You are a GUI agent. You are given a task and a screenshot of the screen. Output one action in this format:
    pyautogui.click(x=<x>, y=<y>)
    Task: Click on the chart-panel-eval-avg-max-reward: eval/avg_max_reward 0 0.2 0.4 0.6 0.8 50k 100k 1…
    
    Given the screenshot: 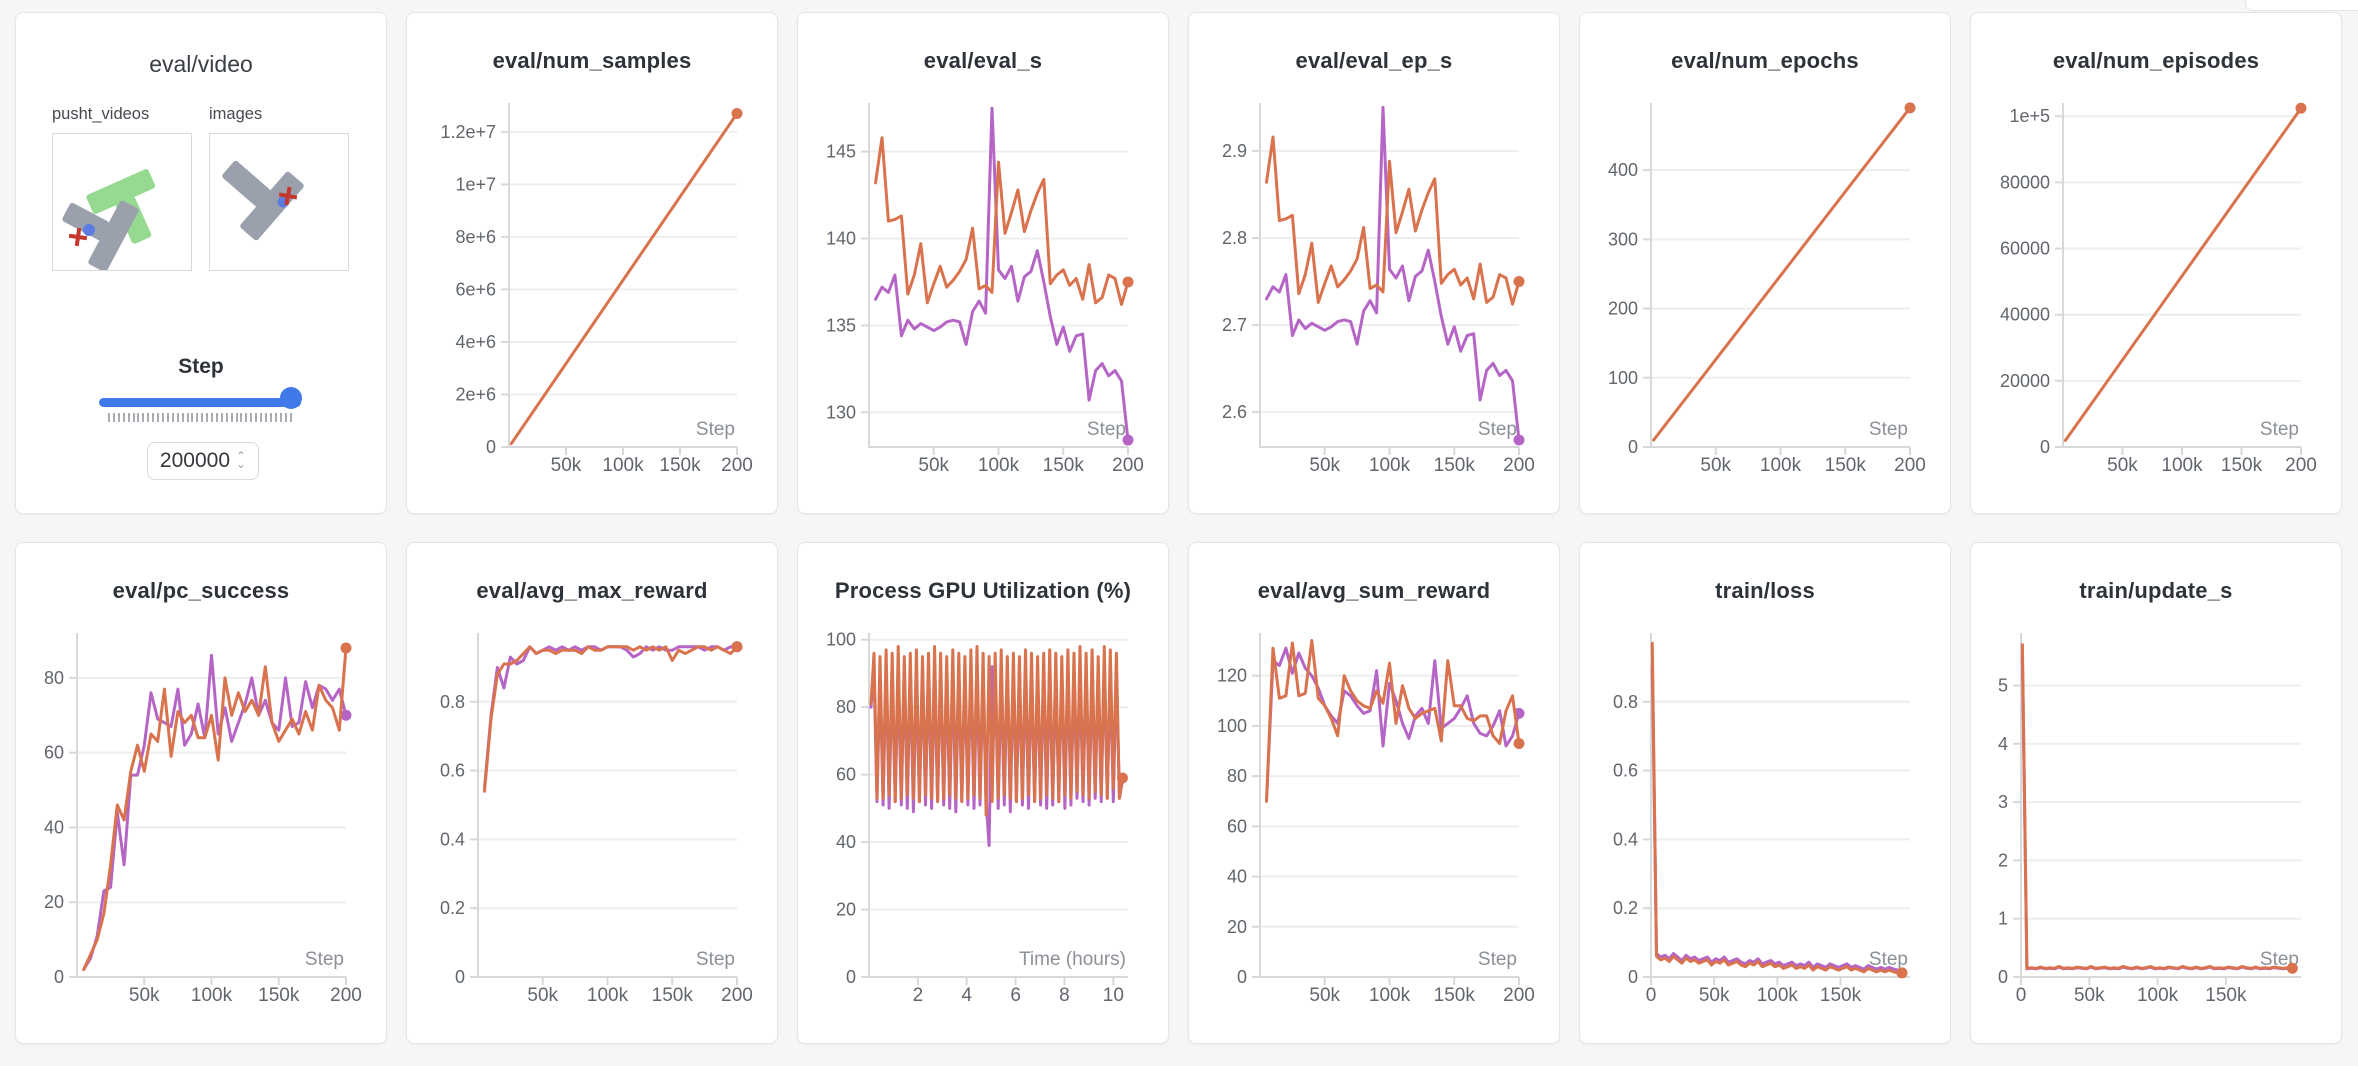 What is the action you would take?
    pyautogui.click(x=592, y=793)
    